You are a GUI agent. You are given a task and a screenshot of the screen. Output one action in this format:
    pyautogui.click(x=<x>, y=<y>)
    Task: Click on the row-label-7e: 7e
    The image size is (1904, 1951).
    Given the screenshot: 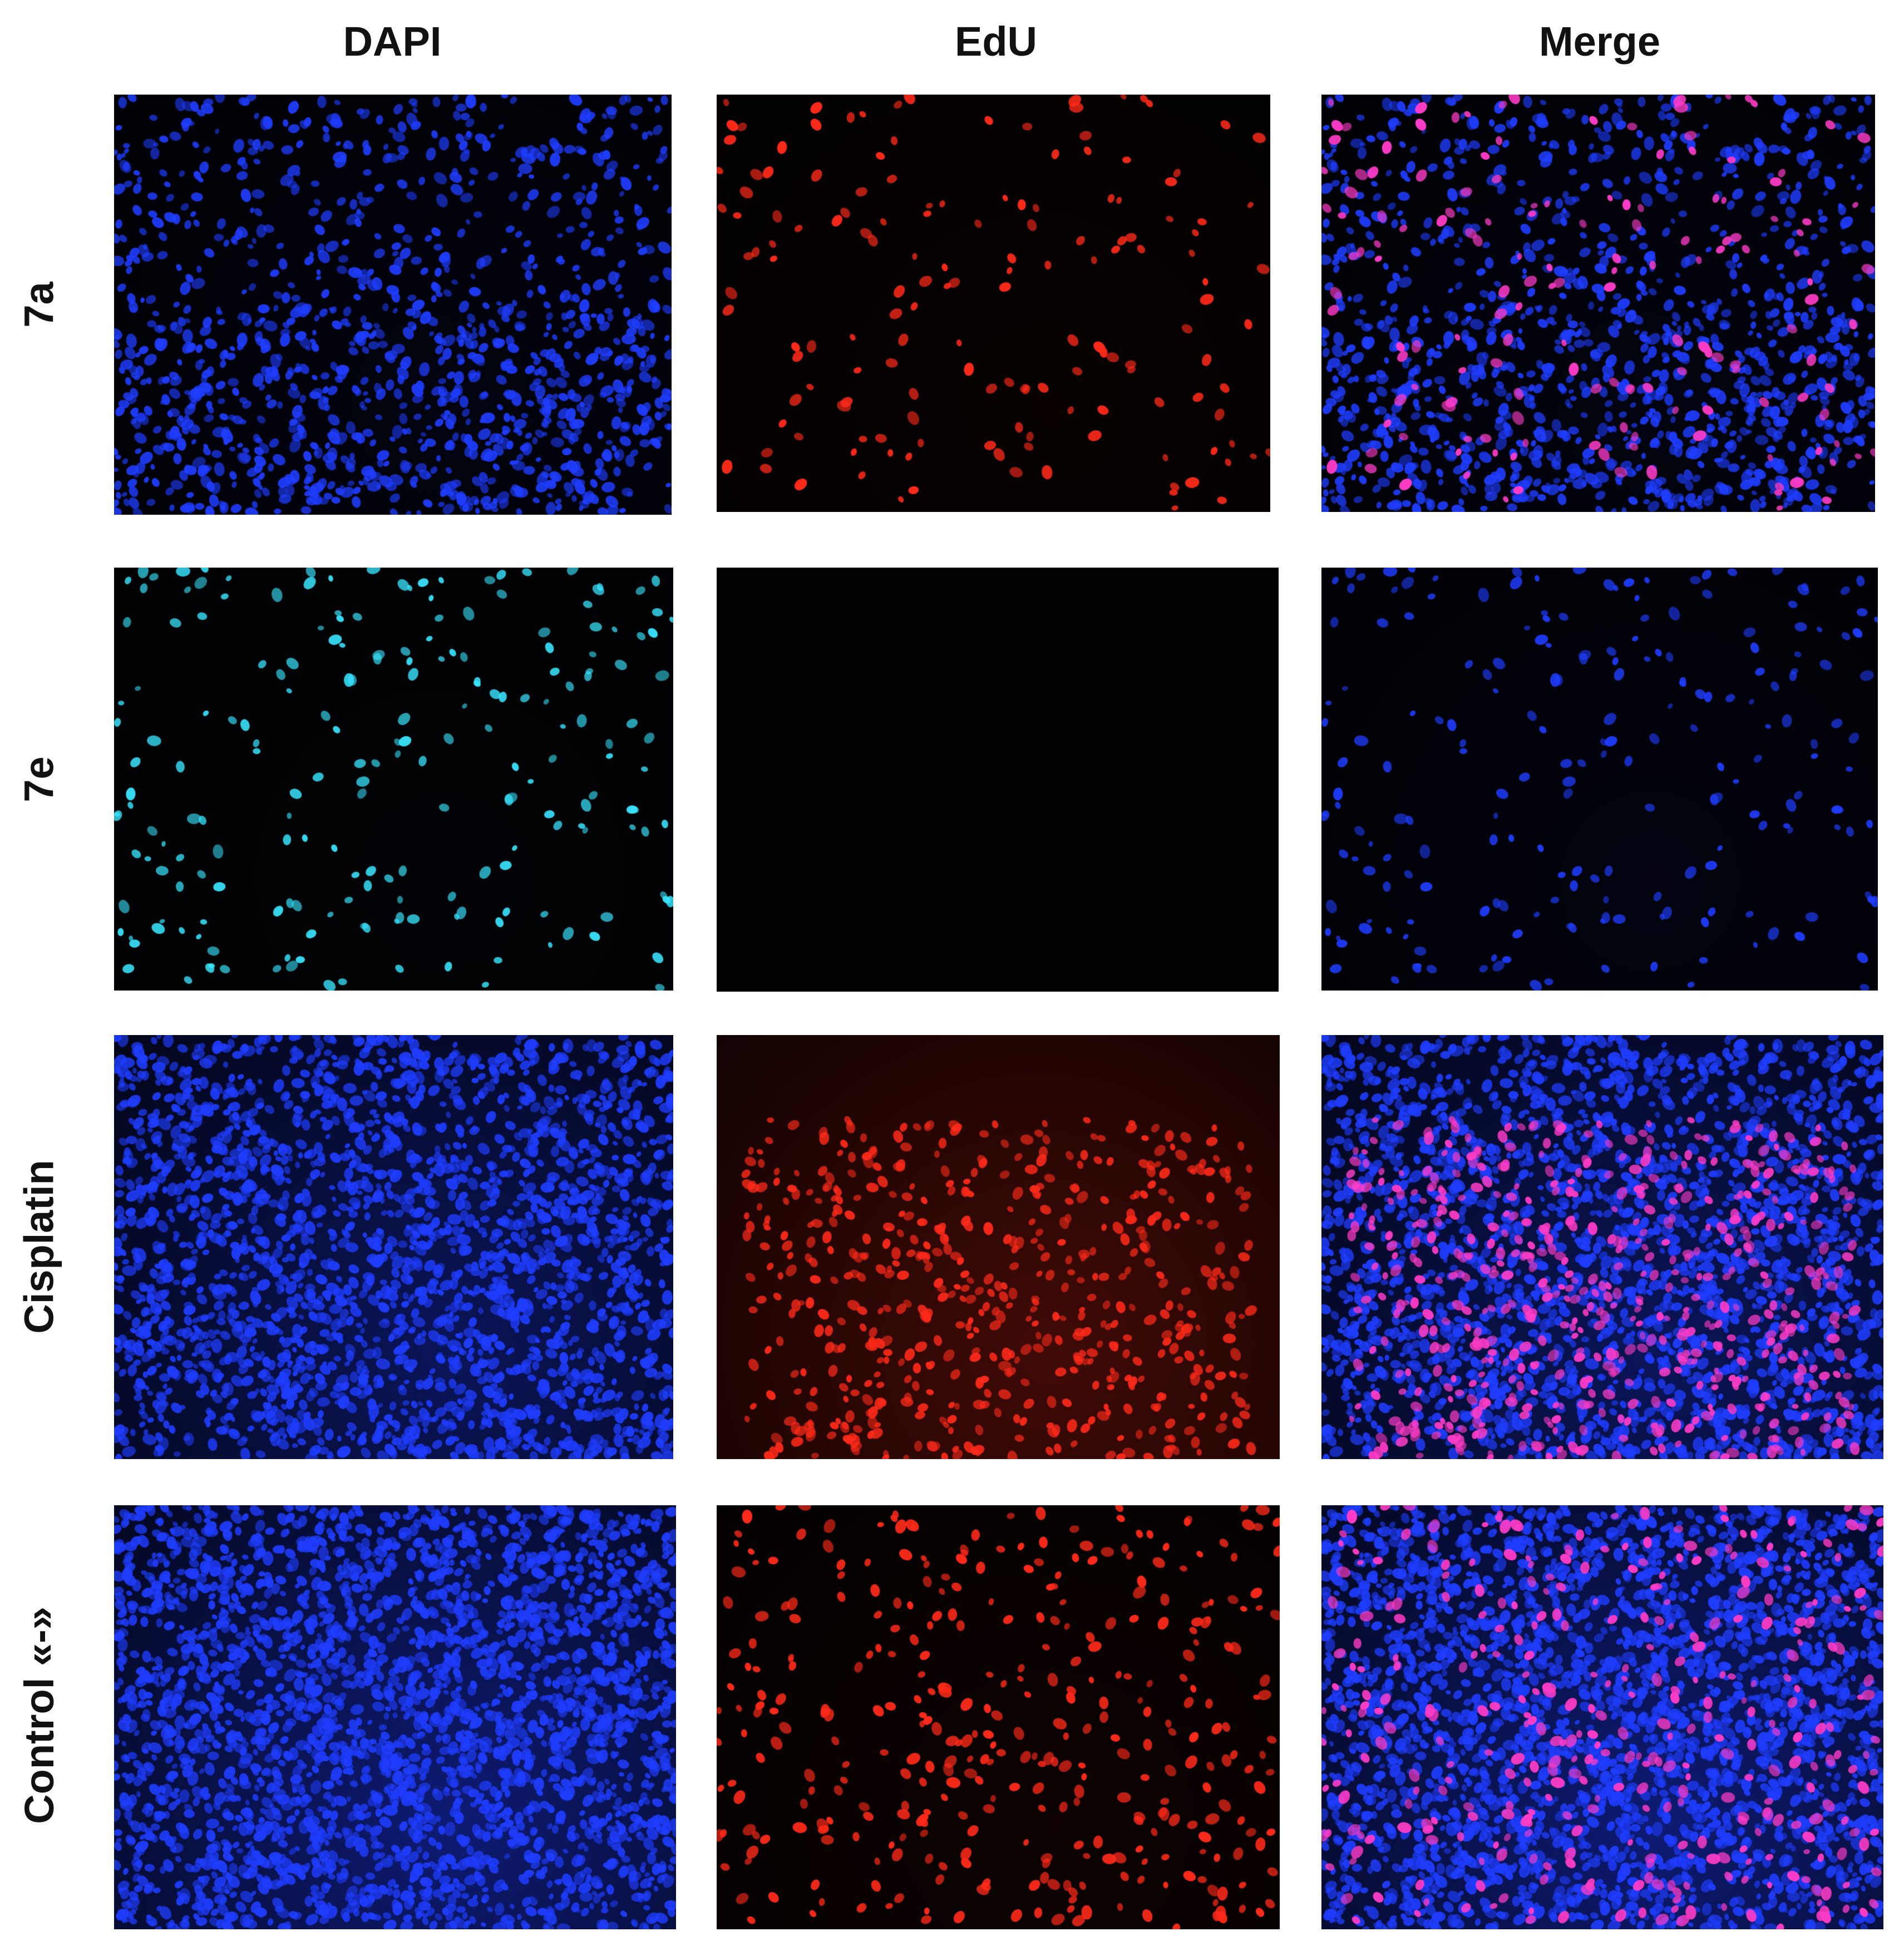 What is the action you would take?
    pyautogui.click(x=39, y=779)
    